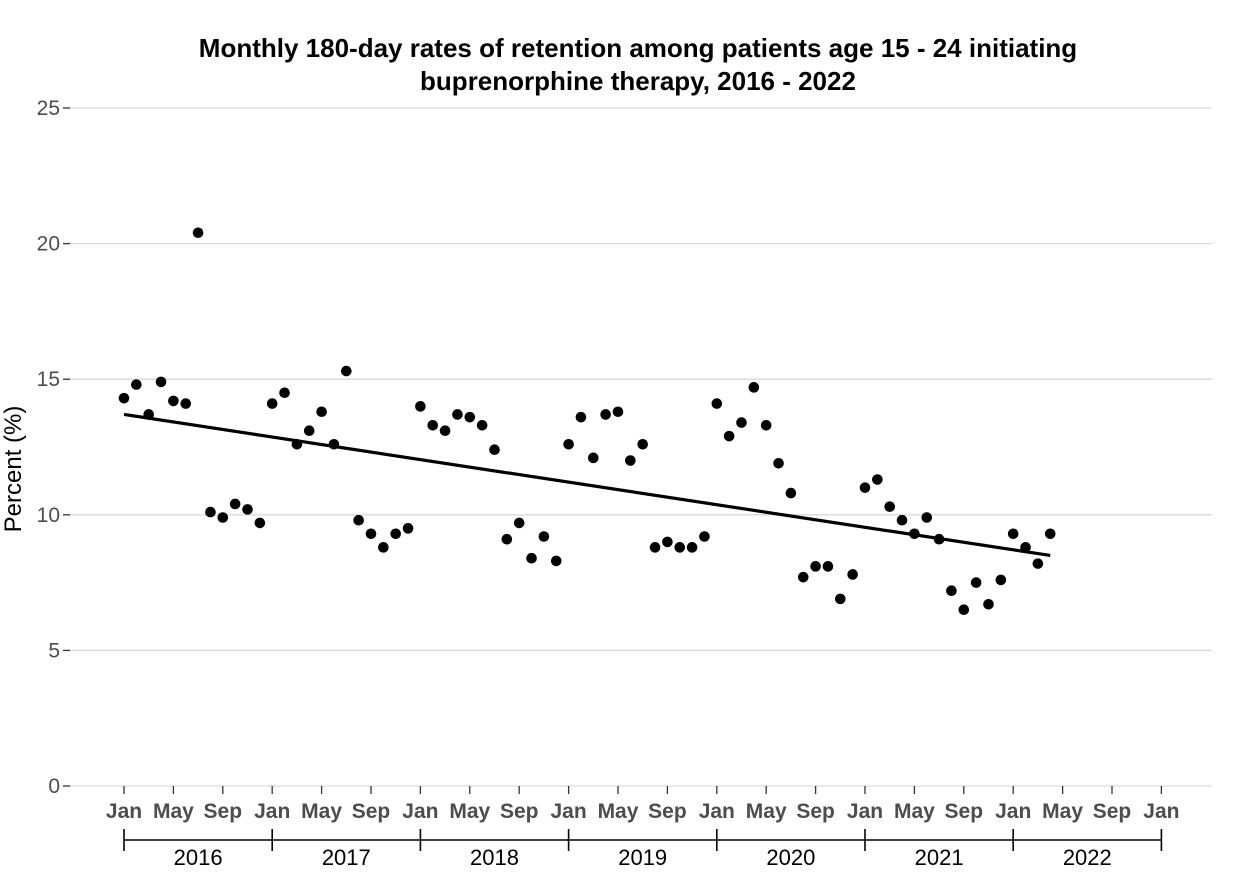 The width and height of the screenshot is (1248, 896). Describe the element at coordinates (346, 857) in the screenshot. I see `year-label-2017: 2017` at that location.